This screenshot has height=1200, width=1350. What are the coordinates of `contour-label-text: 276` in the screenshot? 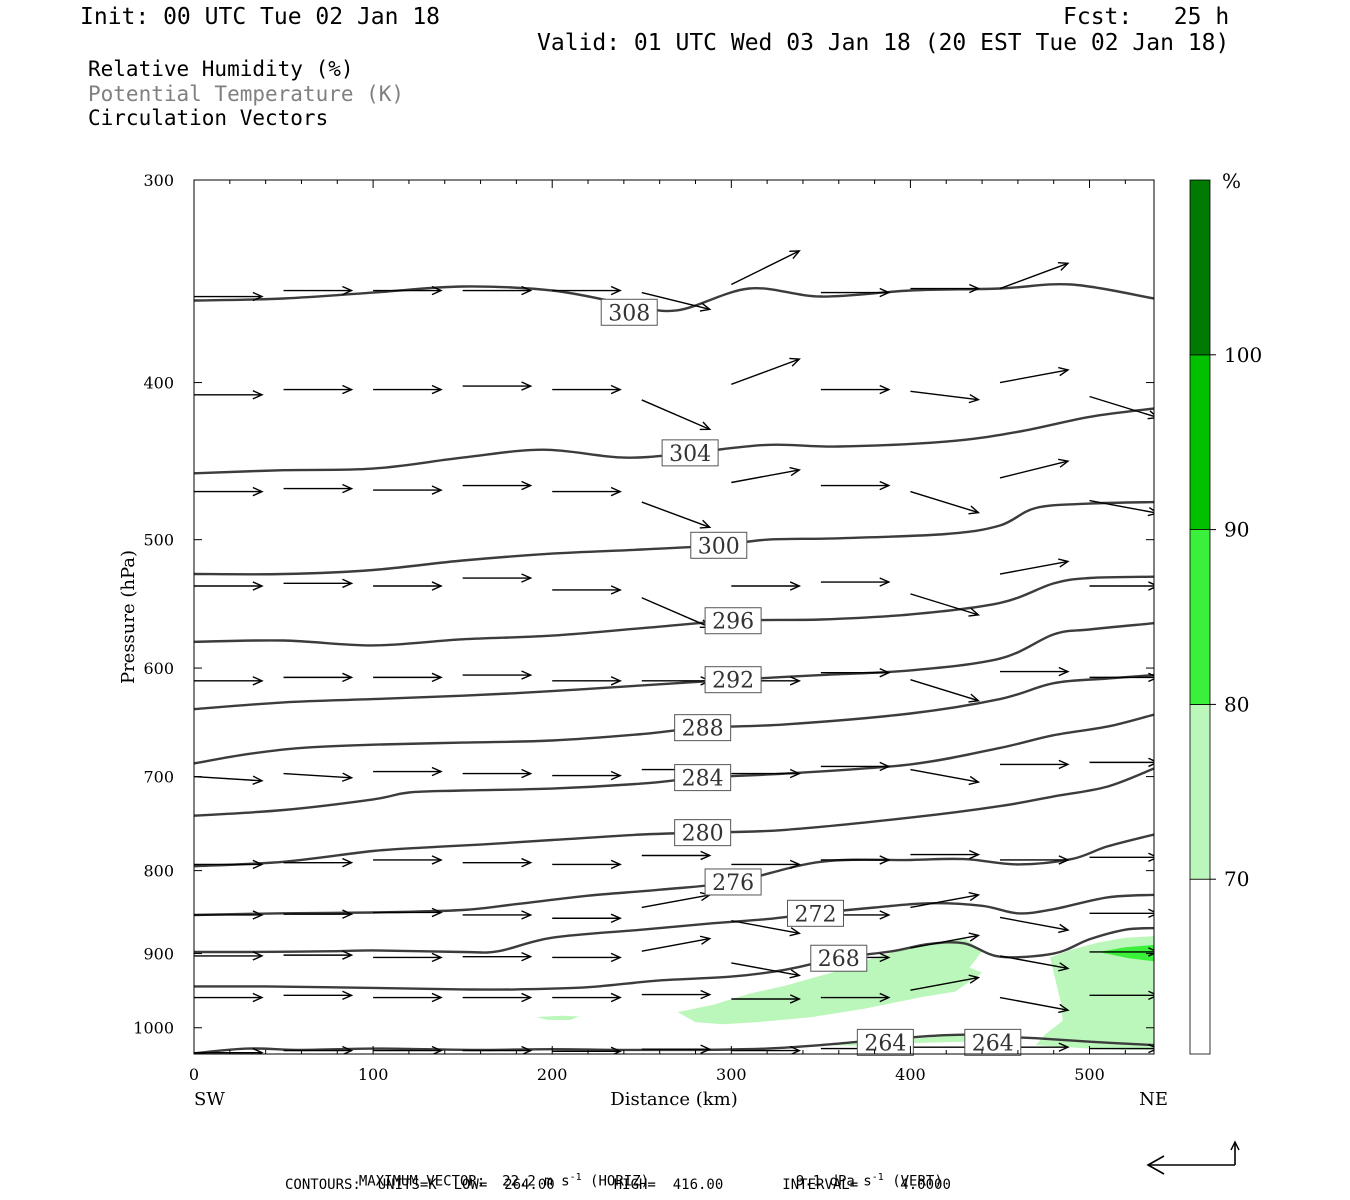 It's located at (733, 883).